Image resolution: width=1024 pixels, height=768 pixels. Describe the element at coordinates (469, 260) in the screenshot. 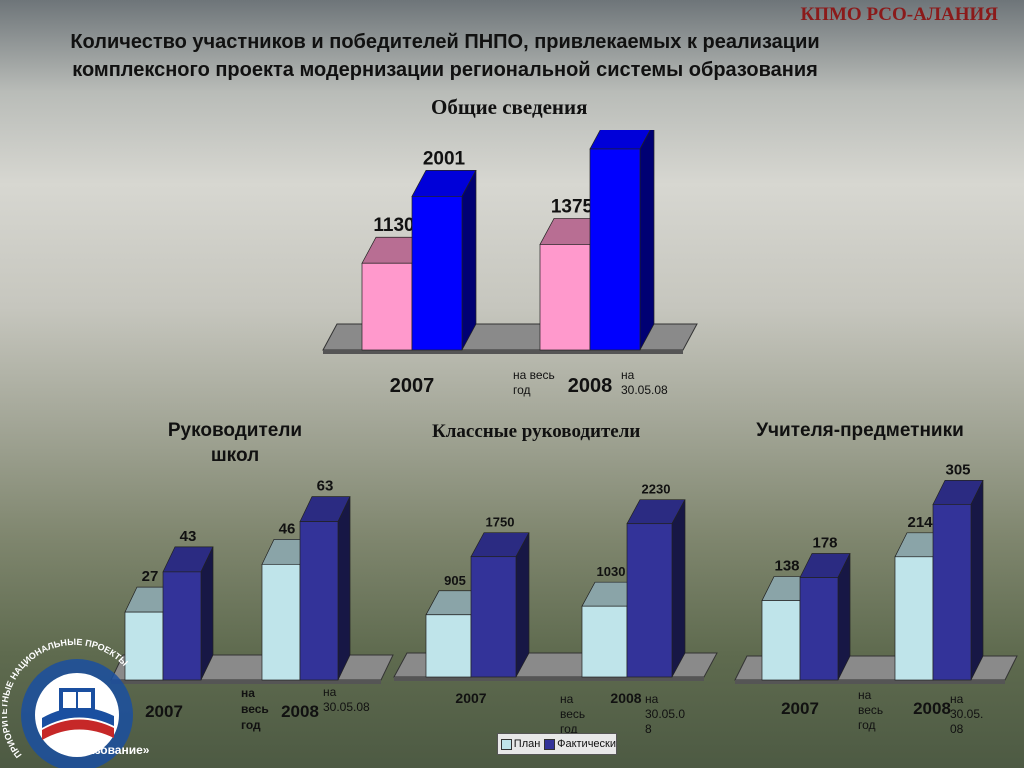

I see `main-bar-2007-fact-side` at that location.